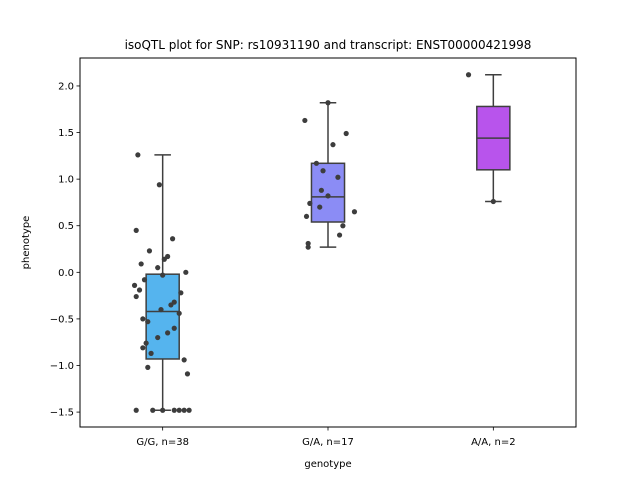  Describe the element at coordinates (66, 226) in the screenshot. I see `y-tick-label: 0.5` at that location.